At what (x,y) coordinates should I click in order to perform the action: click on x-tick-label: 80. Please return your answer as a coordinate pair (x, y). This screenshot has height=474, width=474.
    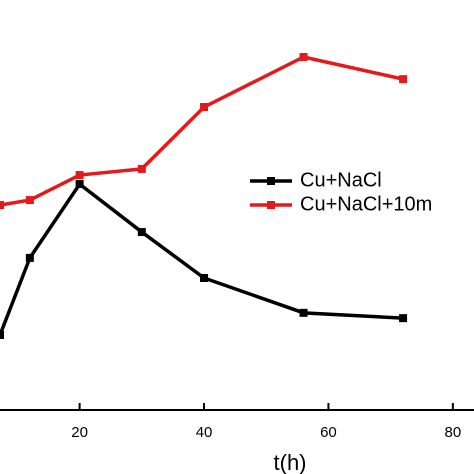
    Looking at the image, I should click on (453, 432).